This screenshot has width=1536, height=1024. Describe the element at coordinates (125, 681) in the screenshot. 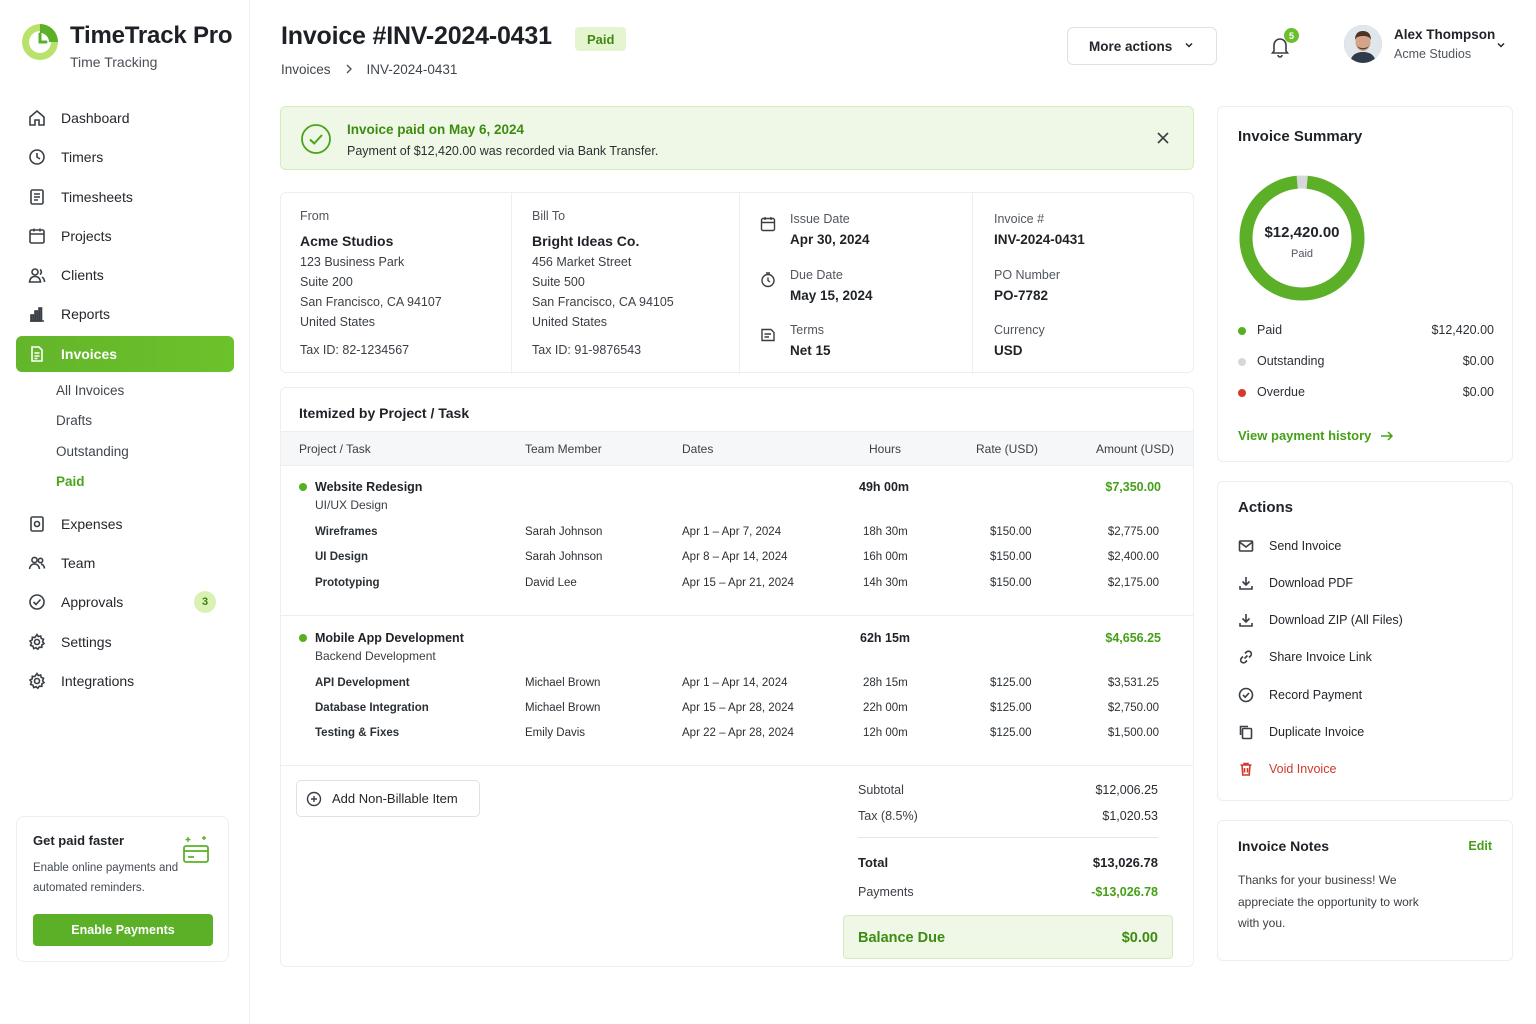

I see `nav-integrations: Integrations` at that location.